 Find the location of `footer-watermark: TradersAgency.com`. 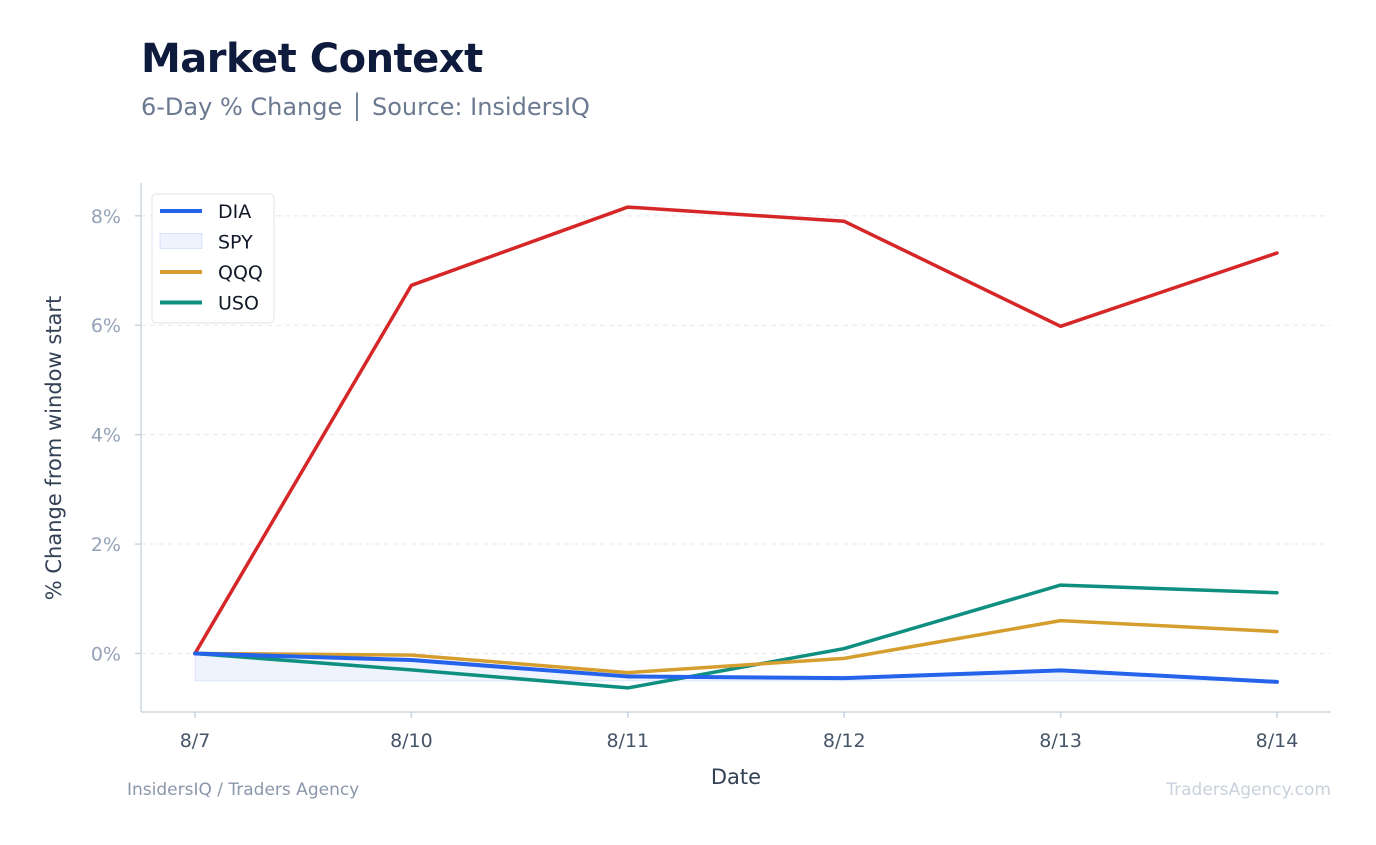

footer-watermark: TradersAgency.com is located at coordinates (1248, 790).